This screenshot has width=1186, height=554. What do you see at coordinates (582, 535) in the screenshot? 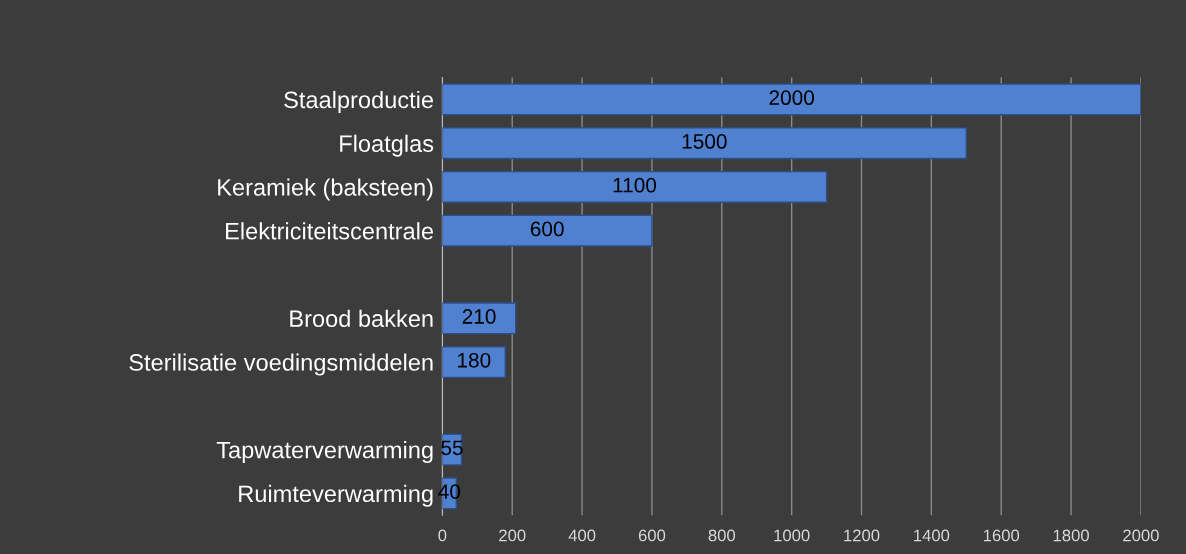
I see `x-tick-label: 400` at bounding box center [582, 535].